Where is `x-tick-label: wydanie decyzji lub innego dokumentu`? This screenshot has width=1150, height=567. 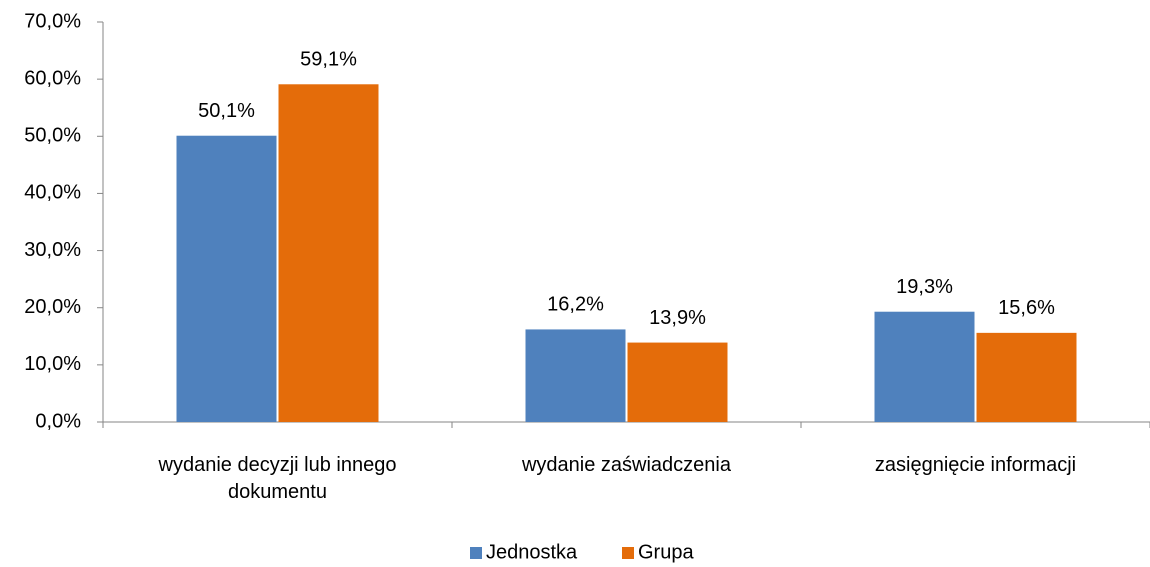 x-tick-label: wydanie decyzji lub innego dokumentu is located at coordinates (277, 478).